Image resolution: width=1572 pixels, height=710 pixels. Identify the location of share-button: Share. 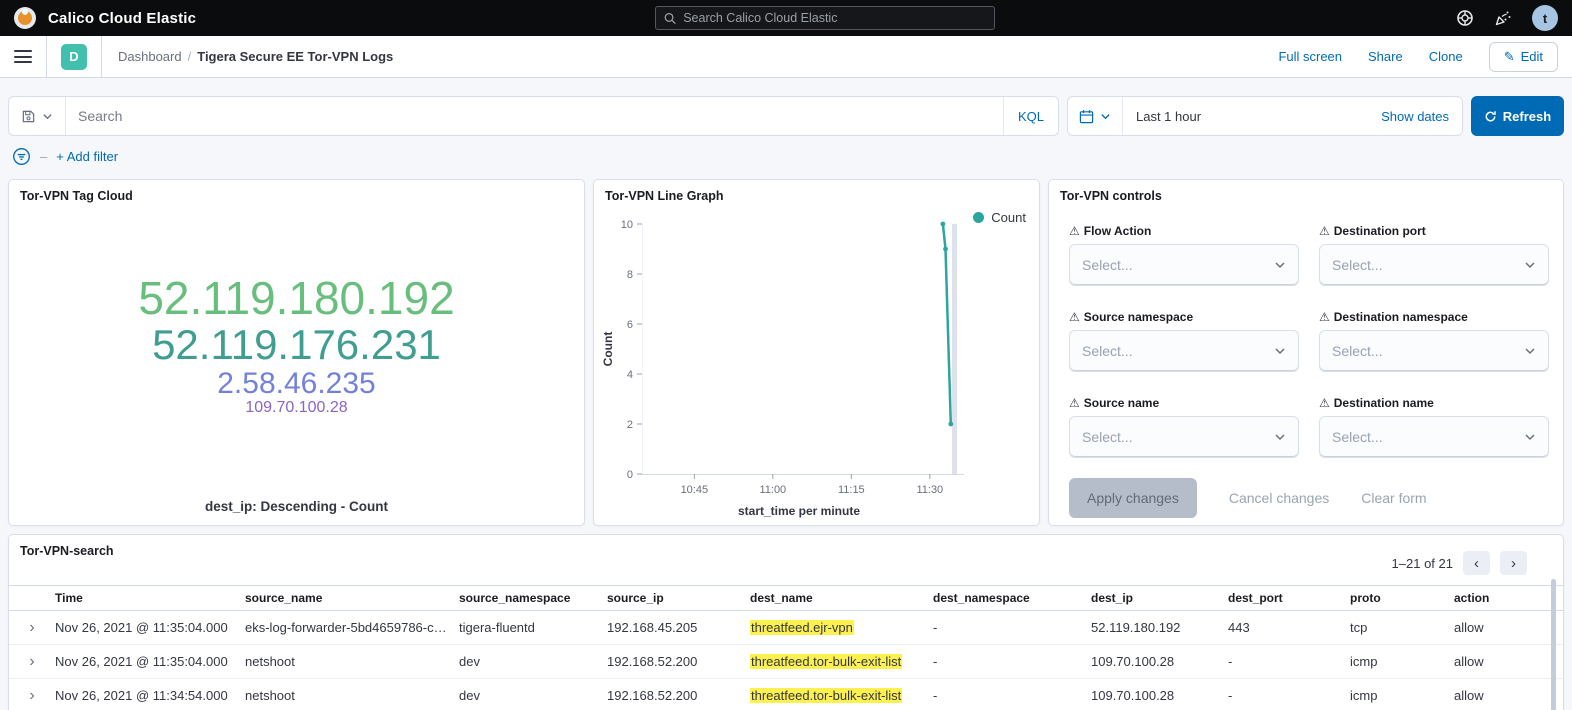
(1385, 56).